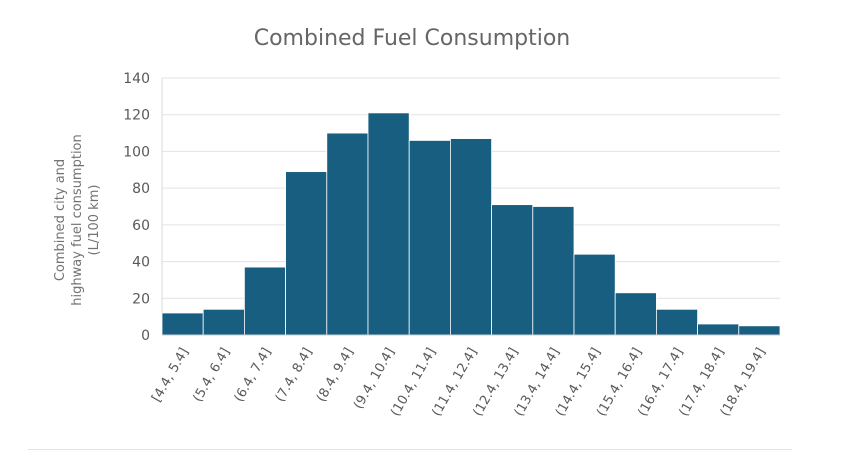 The width and height of the screenshot is (857, 470). What do you see at coordinates (374, 379) in the screenshot?
I see `x-tick-label: (9.4, 10.4]` at bounding box center [374, 379].